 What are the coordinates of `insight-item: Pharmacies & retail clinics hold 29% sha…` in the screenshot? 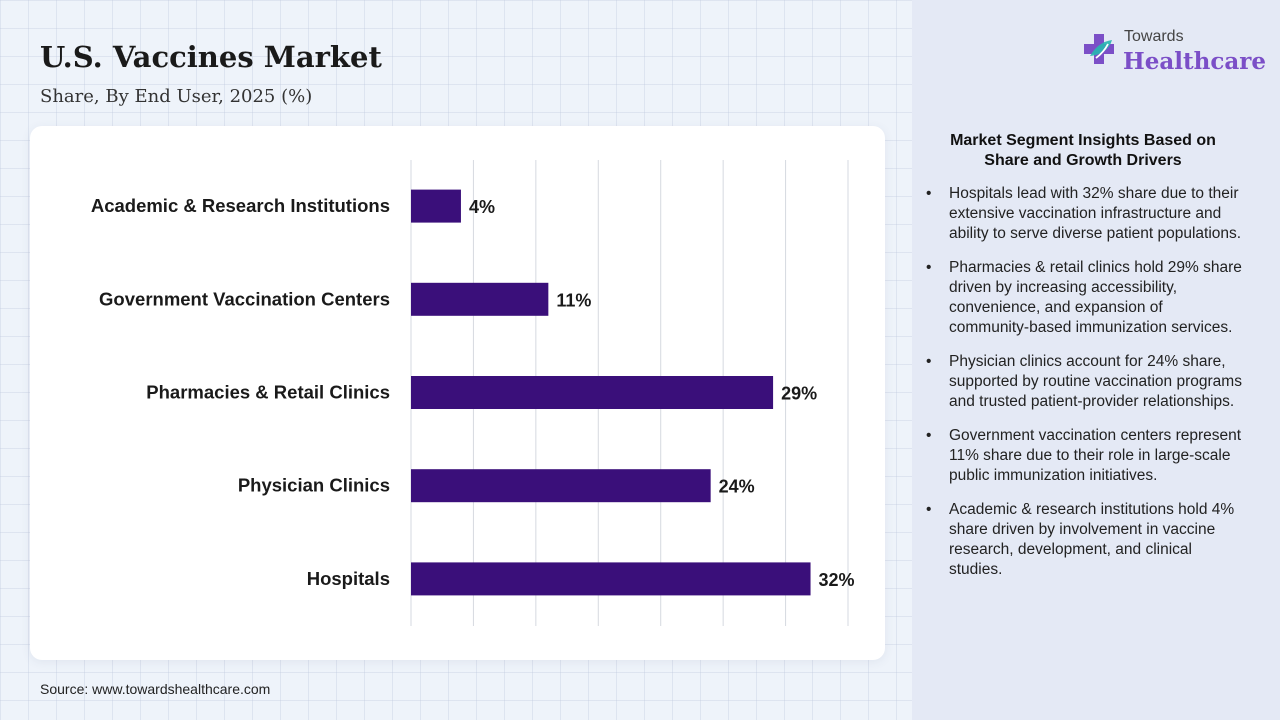 It's located at (1084, 298).